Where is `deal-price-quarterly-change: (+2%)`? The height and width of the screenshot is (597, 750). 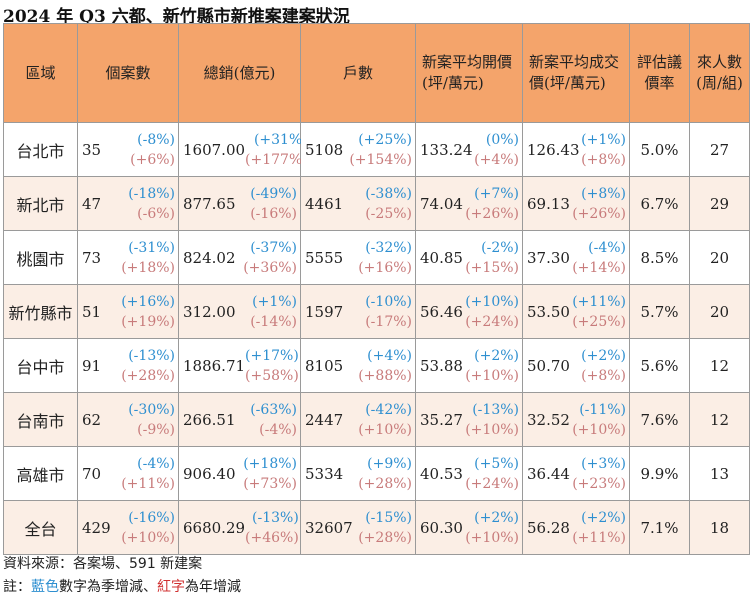 deal-price-quarterly-change: (+2%) is located at coordinates (603, 517).